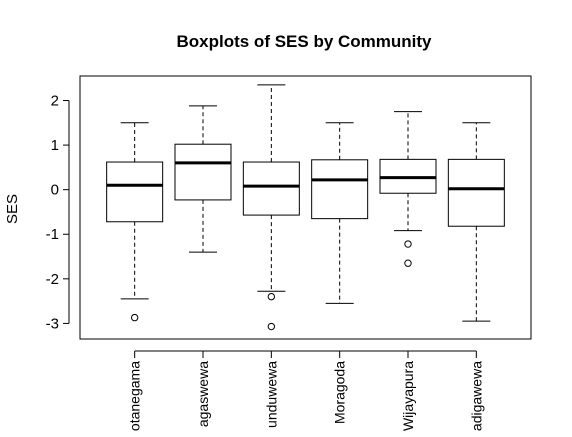  What do you see at coordinates (476, 396) in the screenshot?
I see `x-tick-label: adigawewa` at bounding box center [476, 396].